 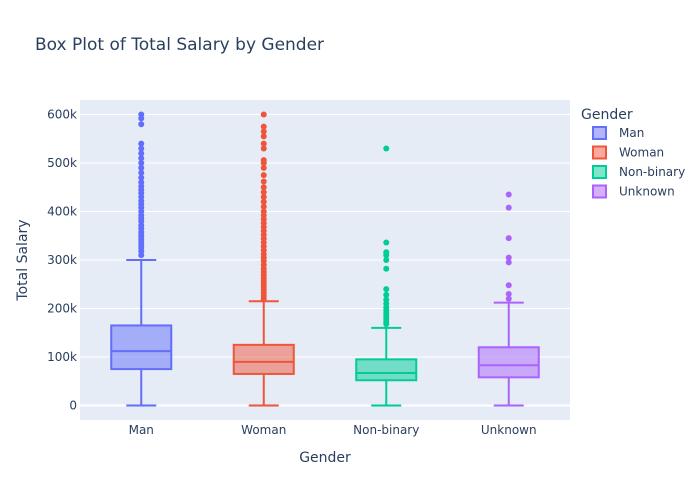 I want to click on legend-label: Non-binary, so click(x=652, y=172).